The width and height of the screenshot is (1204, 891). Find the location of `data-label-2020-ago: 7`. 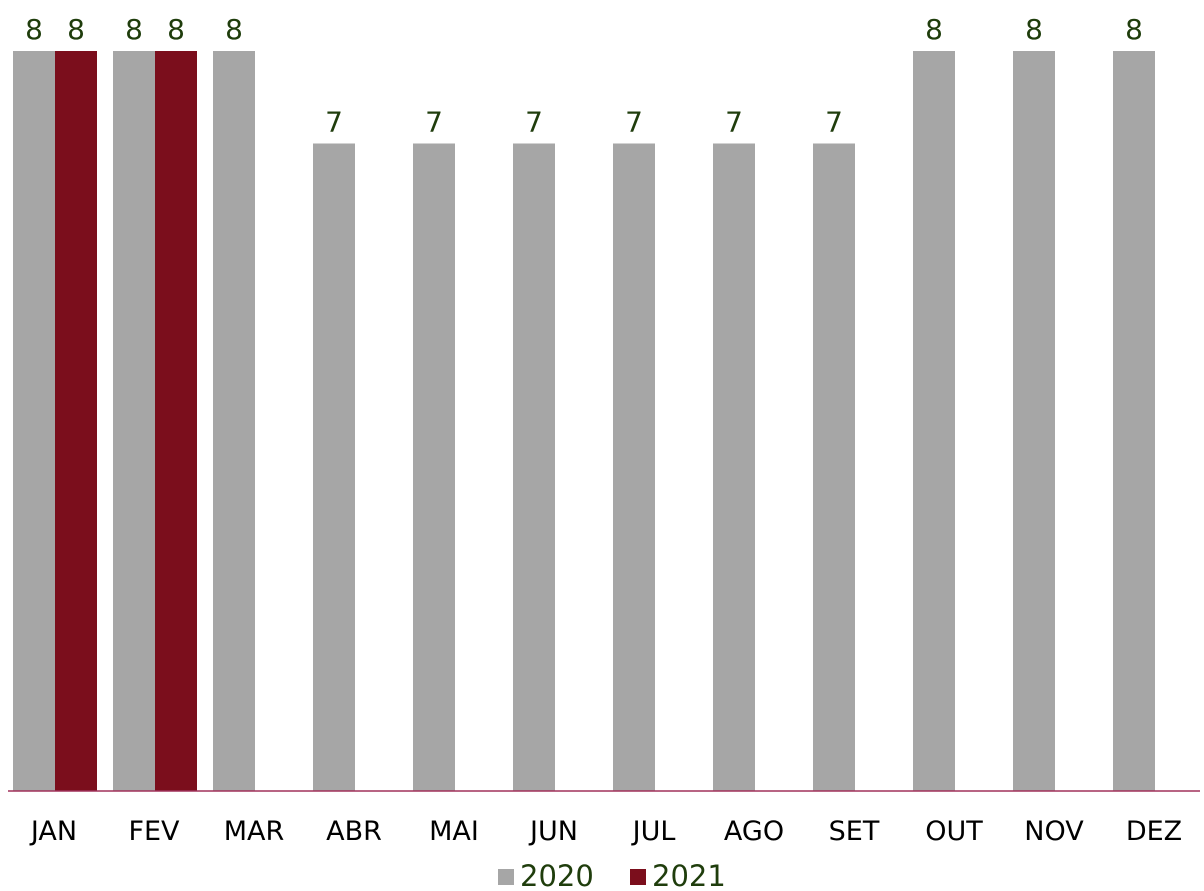

data-label-2020-ago: 7 is located at coordinates (734, 122).